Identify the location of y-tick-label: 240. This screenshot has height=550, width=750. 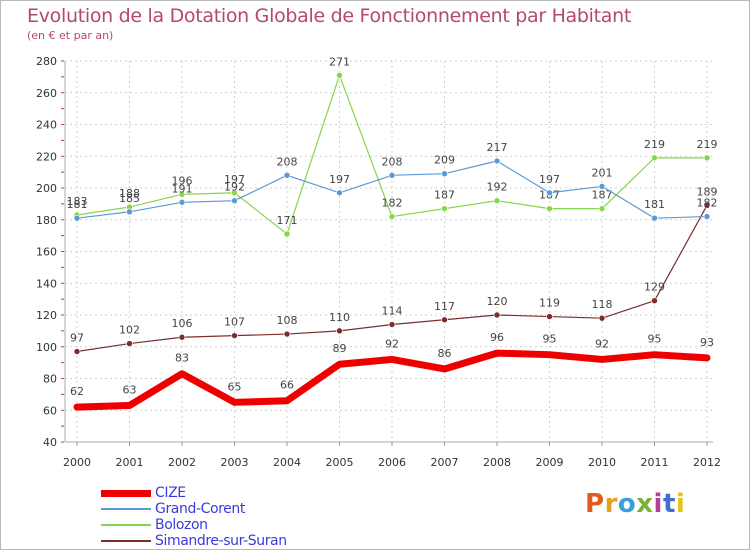
(46, 125).